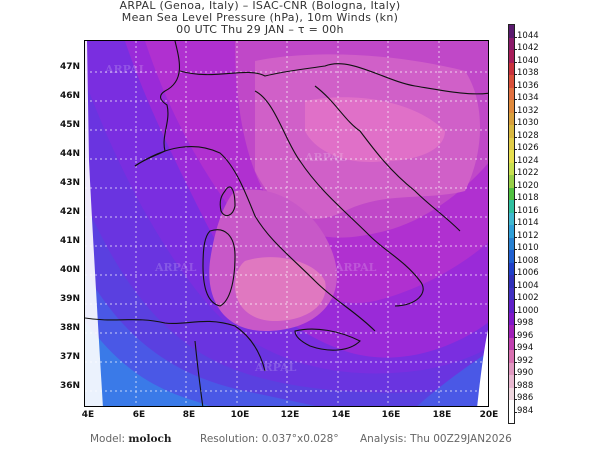 The image size is (600, 450). Describe the element at coordinates (150, 439) in the screenshot. I see `model-value: moloch` at that location.